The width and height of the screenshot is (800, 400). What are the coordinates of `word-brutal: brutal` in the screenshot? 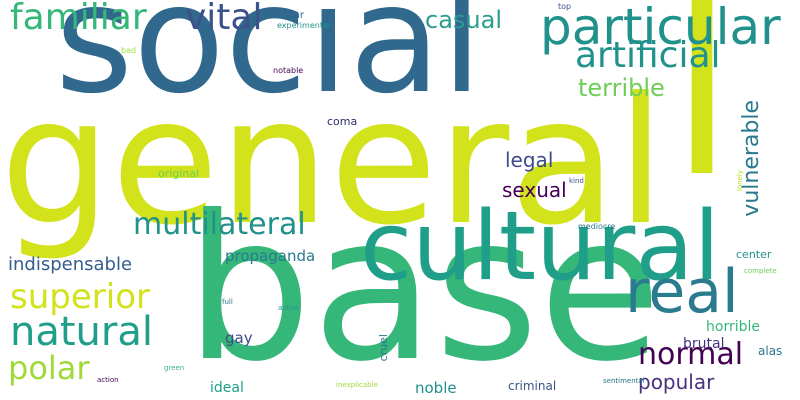 It's located at (704, 344).